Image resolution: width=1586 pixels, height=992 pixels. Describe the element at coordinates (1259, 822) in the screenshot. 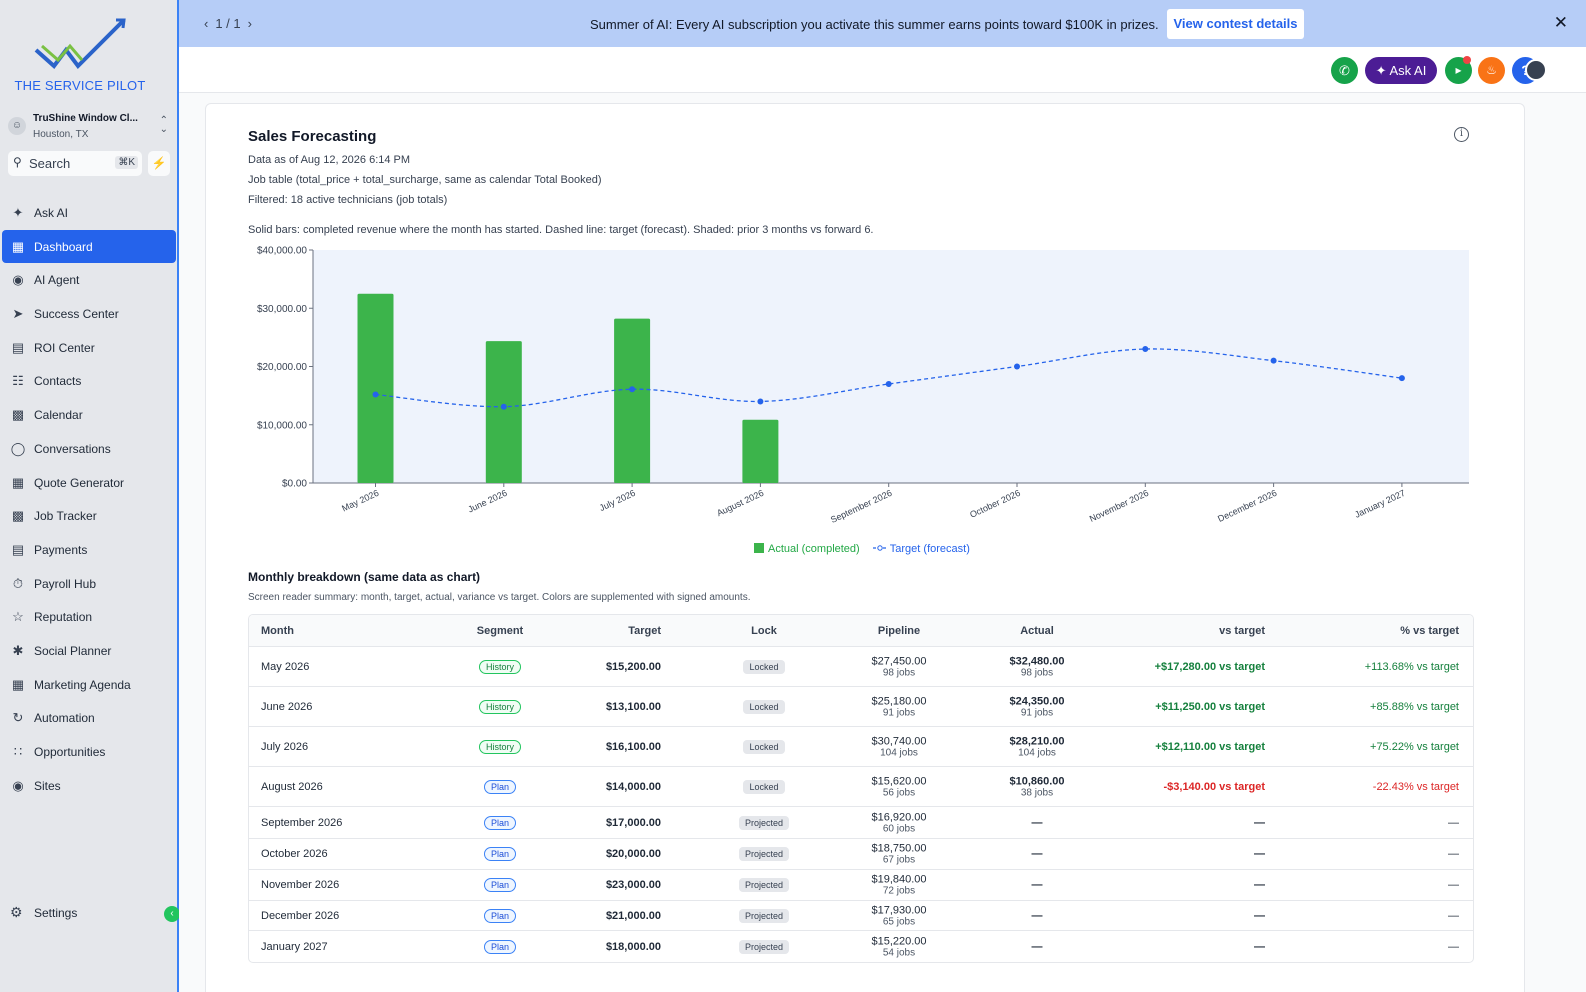

I see `cell-vs-target: —` at that location.